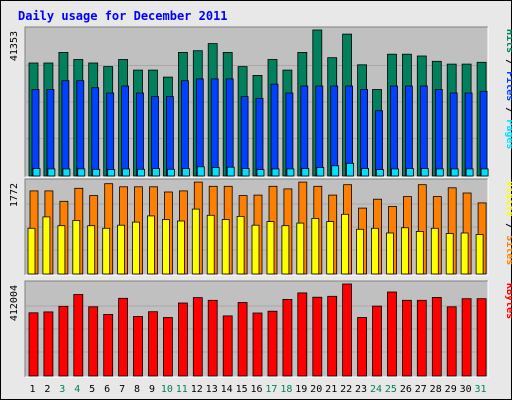 The width and height of the screenshot is (512, 400). Describe the element at coordinates (122, 389) in the screenshot. I see `x-axis-day-label: 7` at that location.